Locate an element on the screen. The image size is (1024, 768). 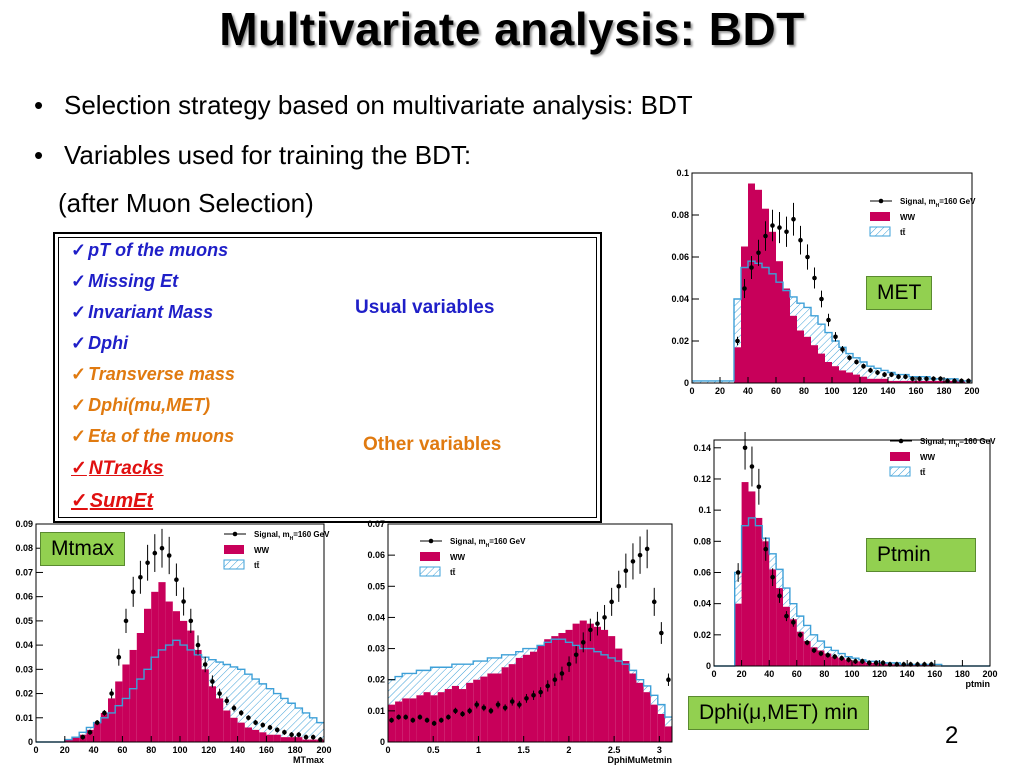
variable-item: ✓ NTracks is located at coordinates (117, 468).